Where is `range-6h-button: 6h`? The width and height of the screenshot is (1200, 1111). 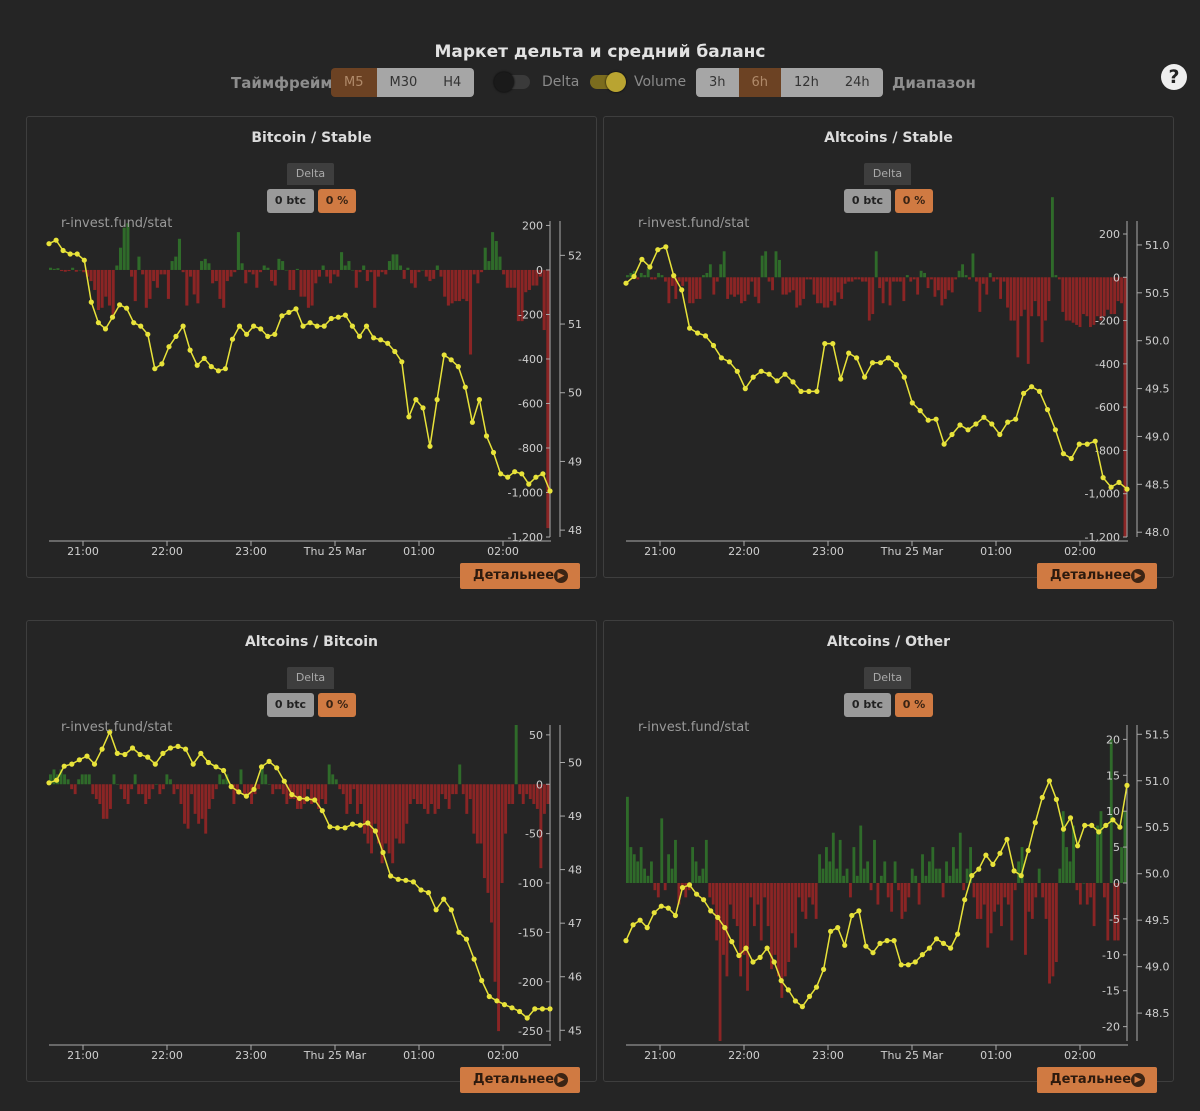 range-6h-button: 6h is located at coordinates (760, 82).